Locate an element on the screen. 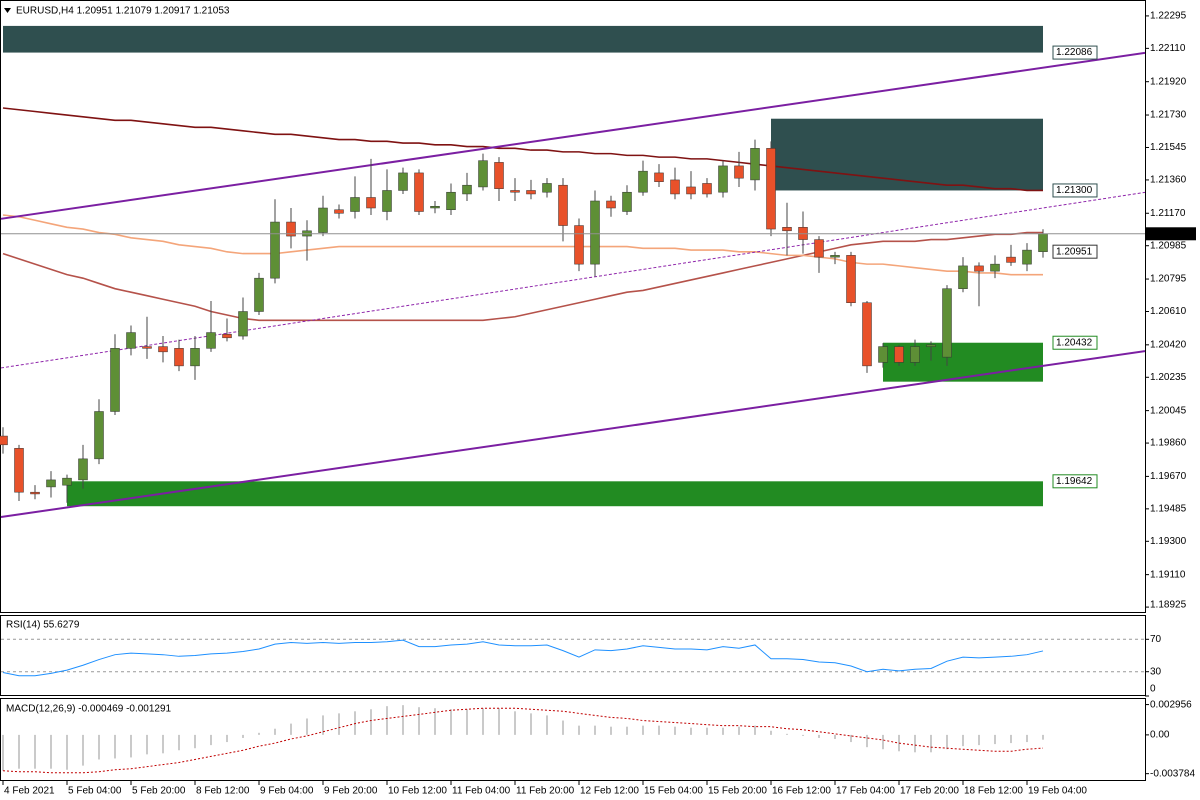 The width and height of the screenshot is (1200, 800). x-tick-label: 18 Feb 12:00 is located at coordinates (993, 791).